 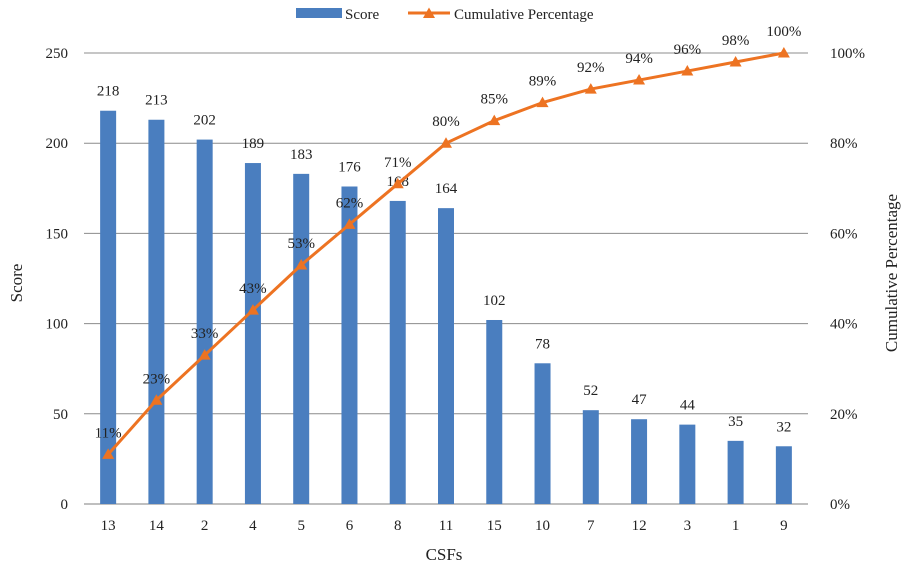 I want to click on y-tick-label: 250, so click(x=57, y=54).